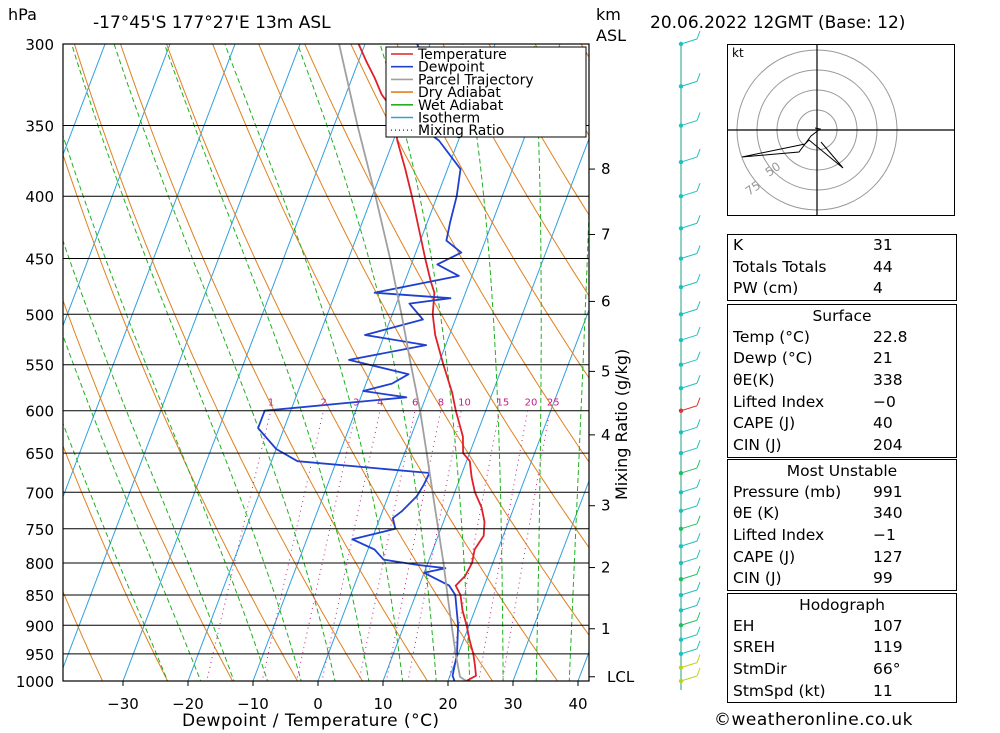 The image size is (1000, 733). Describe the element at coordinates (766, 288) in the screenshot. I see `pw-label: PW (cm)` at that location.